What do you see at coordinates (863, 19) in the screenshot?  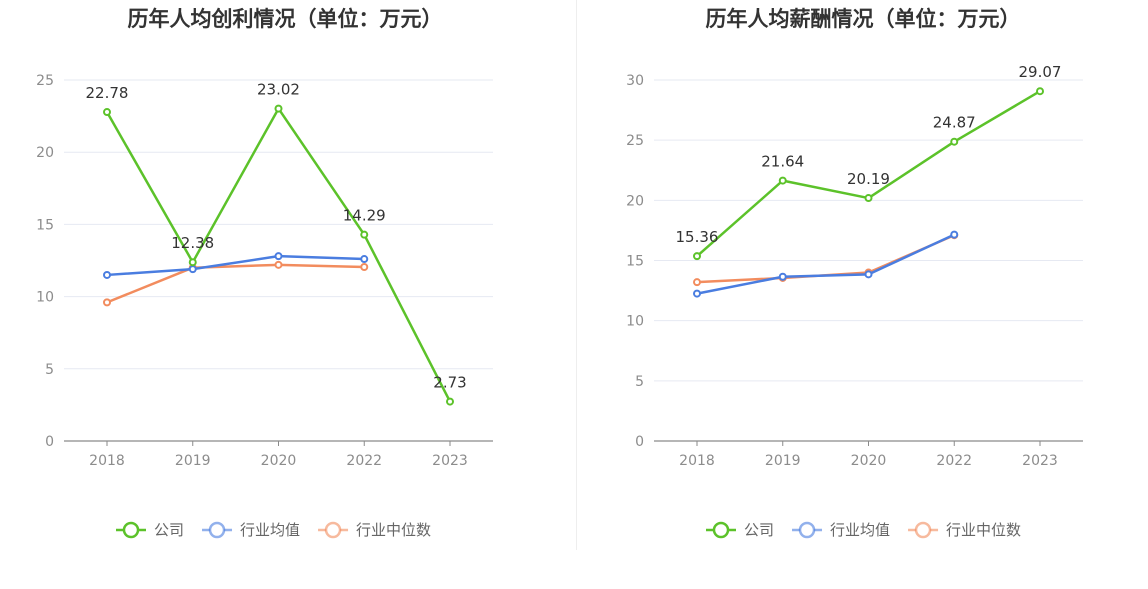 I see `chart-title: 历年人均薪酬情况（单位：万元）` at bounding box center [863, 19].